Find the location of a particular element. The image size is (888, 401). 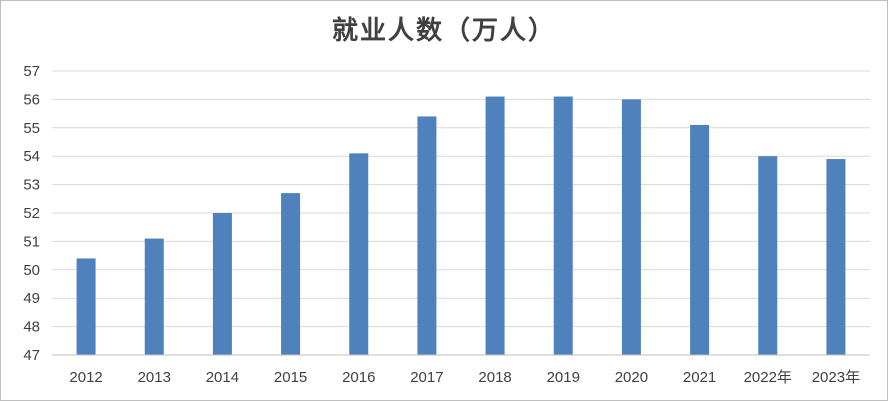

x-tick-label: 2022年 is located at coordinates (768, 377).